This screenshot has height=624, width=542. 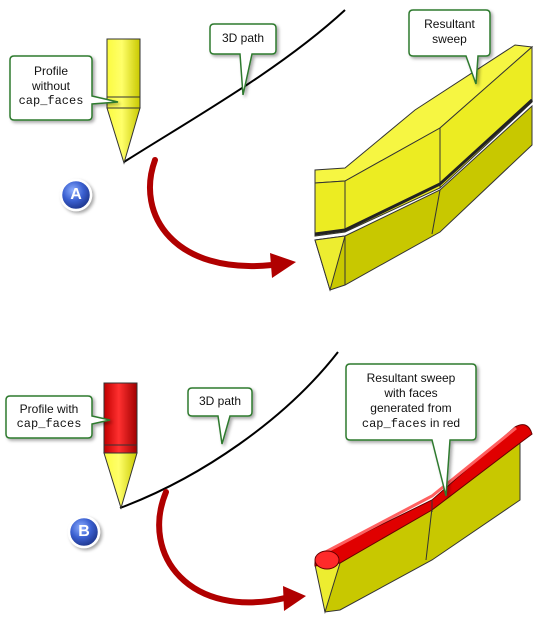 I want to click on profile-shape-a, so click(x=123, y=101).